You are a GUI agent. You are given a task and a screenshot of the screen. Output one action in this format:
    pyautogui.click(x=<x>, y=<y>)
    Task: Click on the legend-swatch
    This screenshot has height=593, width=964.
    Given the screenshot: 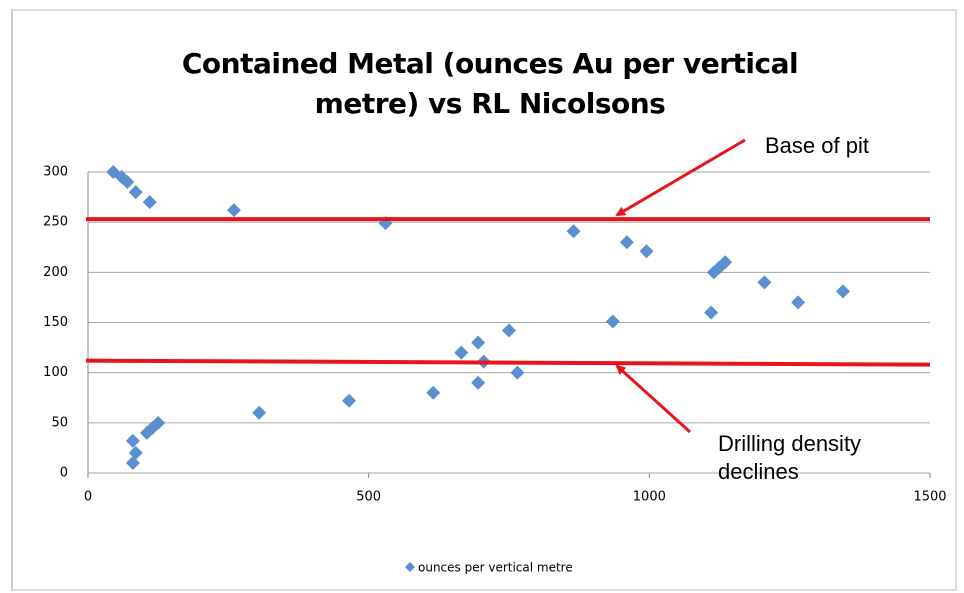 What is the action you would take?
    pyautogui.click(x=410, y=567)
    